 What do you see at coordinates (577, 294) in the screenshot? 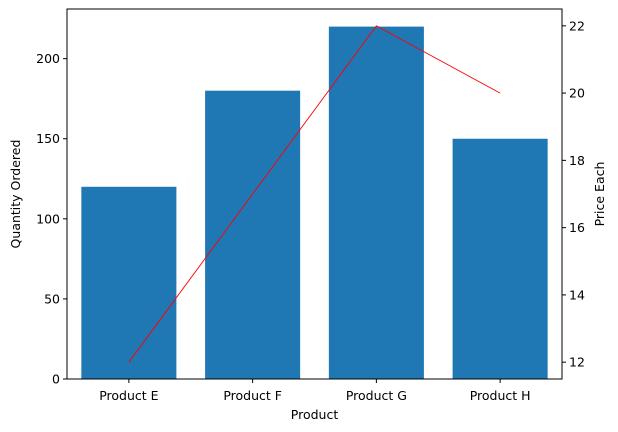
I see `y2-tick-label-2: 14` at bounding box center [577, 294].